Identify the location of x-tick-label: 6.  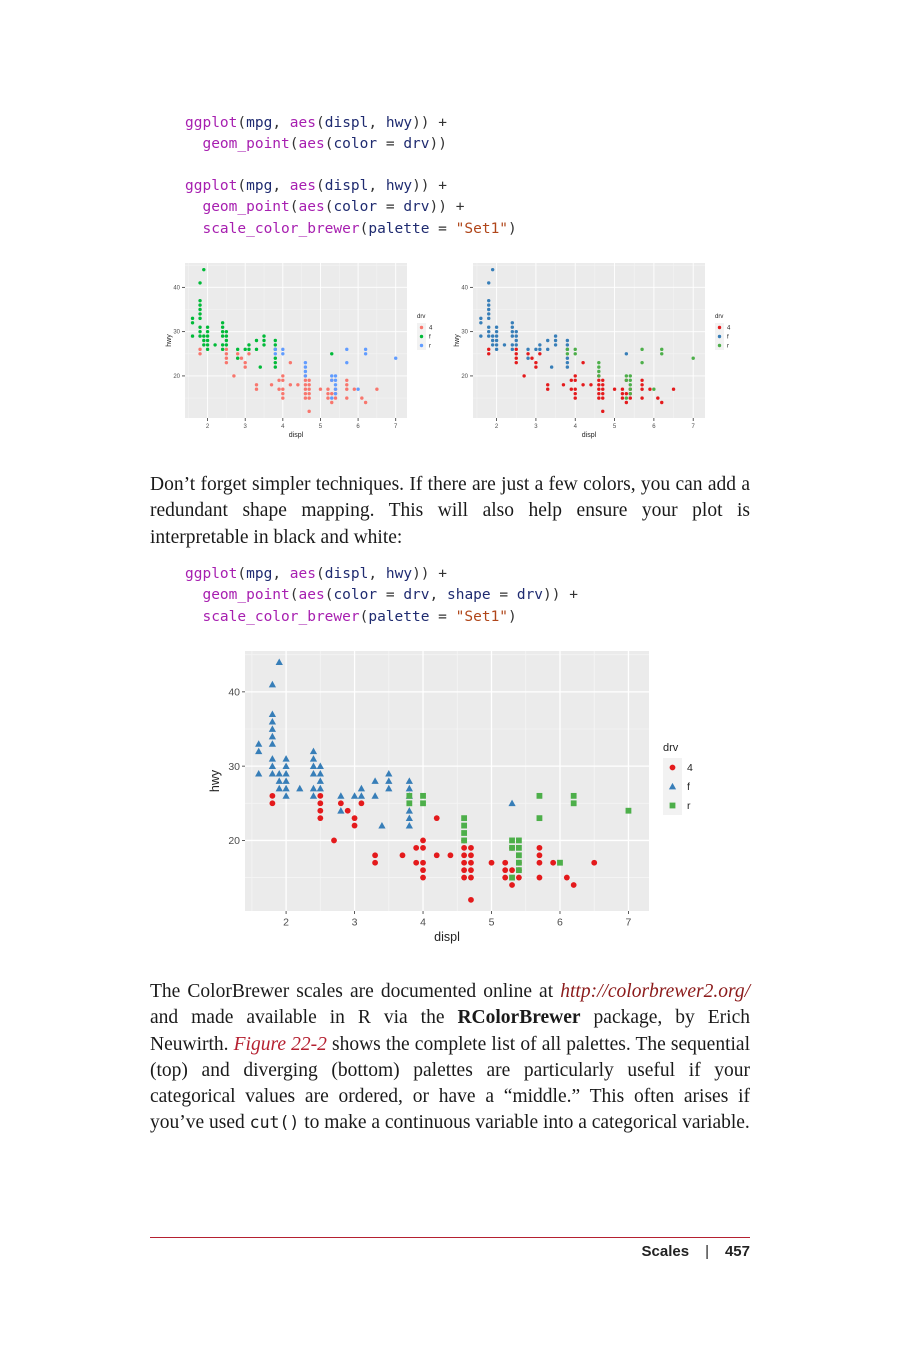
(654, 427).